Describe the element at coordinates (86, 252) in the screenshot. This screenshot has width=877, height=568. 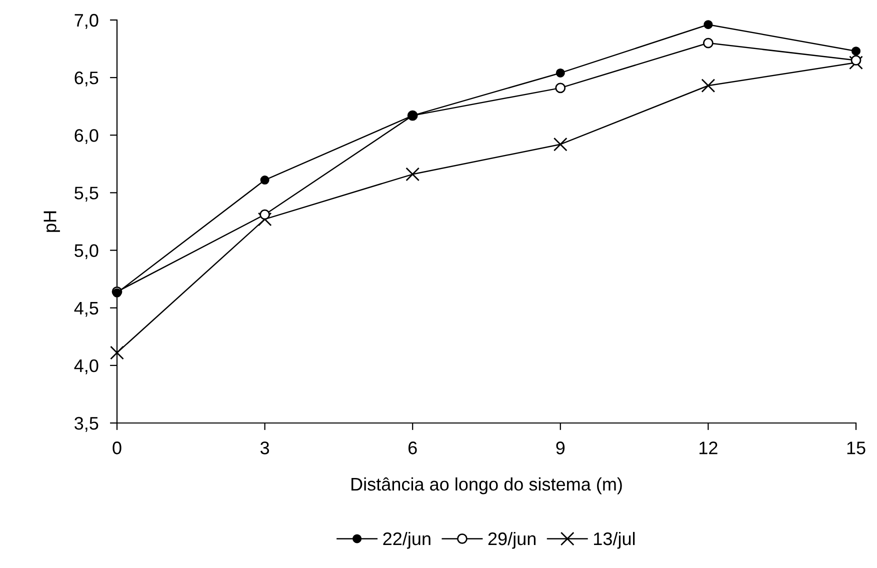
I see `y-tick-label: 5,0` at that location.